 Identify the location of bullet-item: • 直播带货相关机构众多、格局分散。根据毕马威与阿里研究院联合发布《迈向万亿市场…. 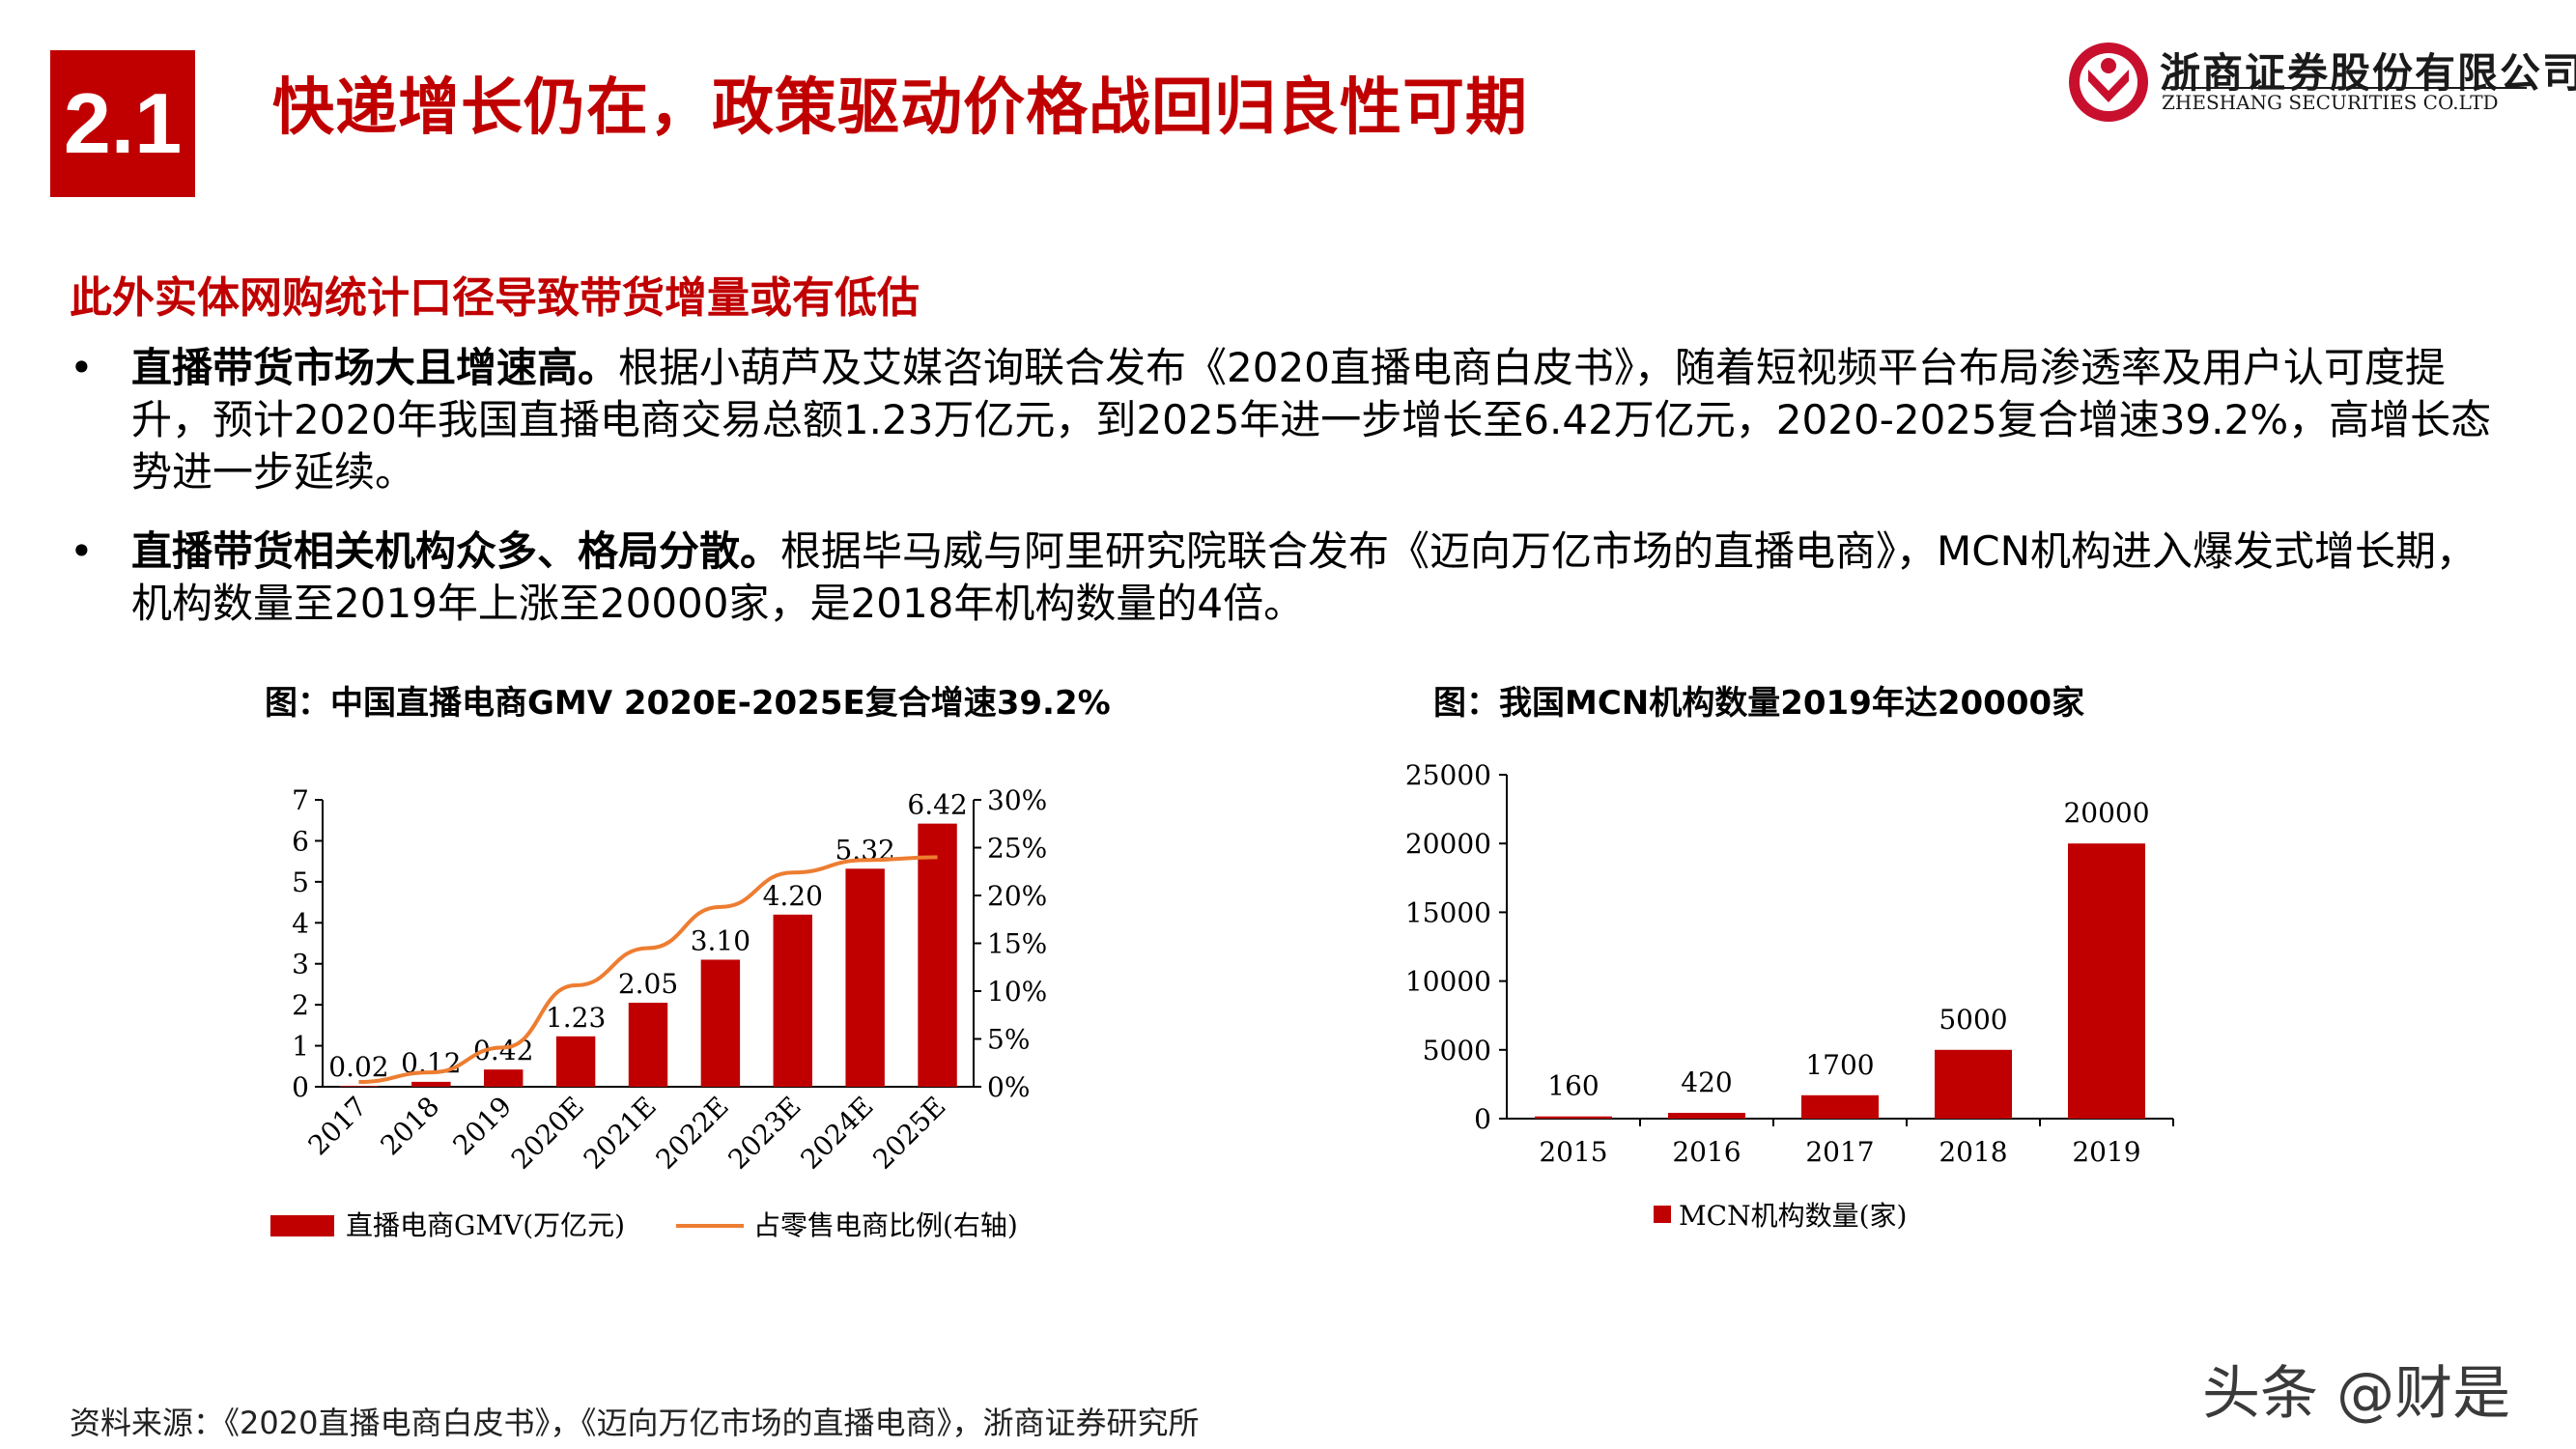
(1287, 578).